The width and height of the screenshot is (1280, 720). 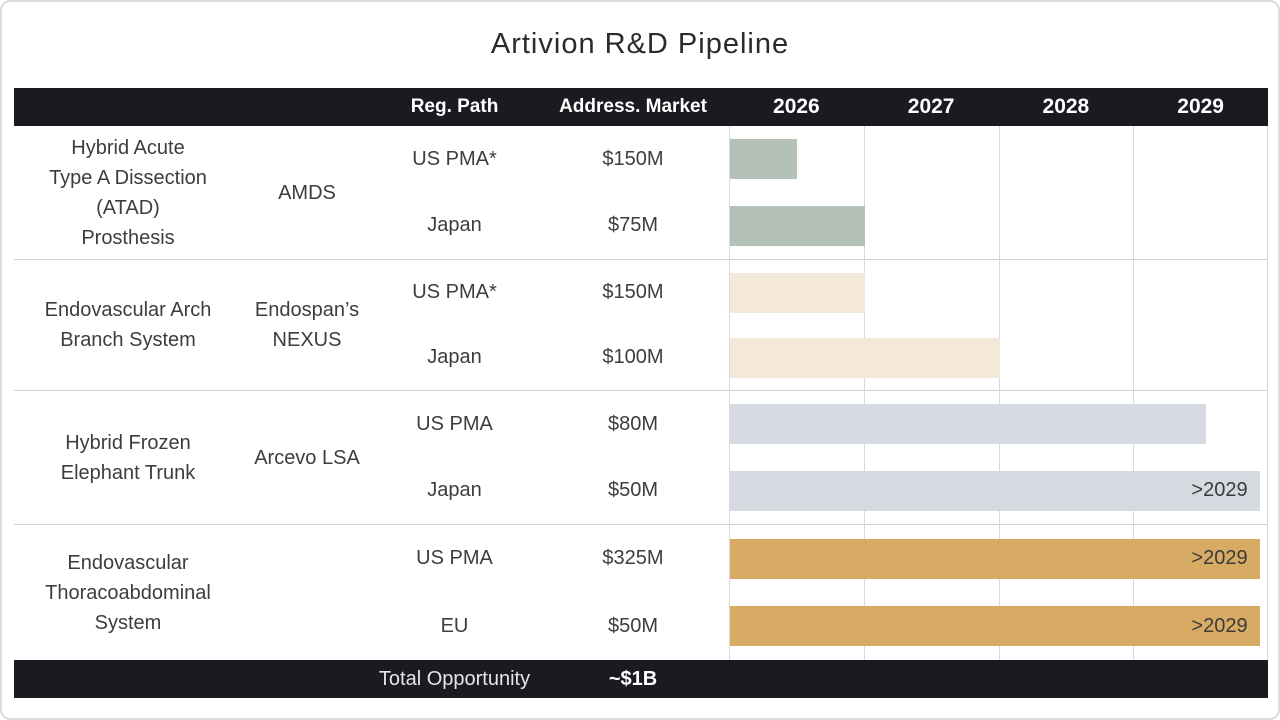 I want to click on total-opportunity-label: Total Opportunity, so click(x=454, y=678).